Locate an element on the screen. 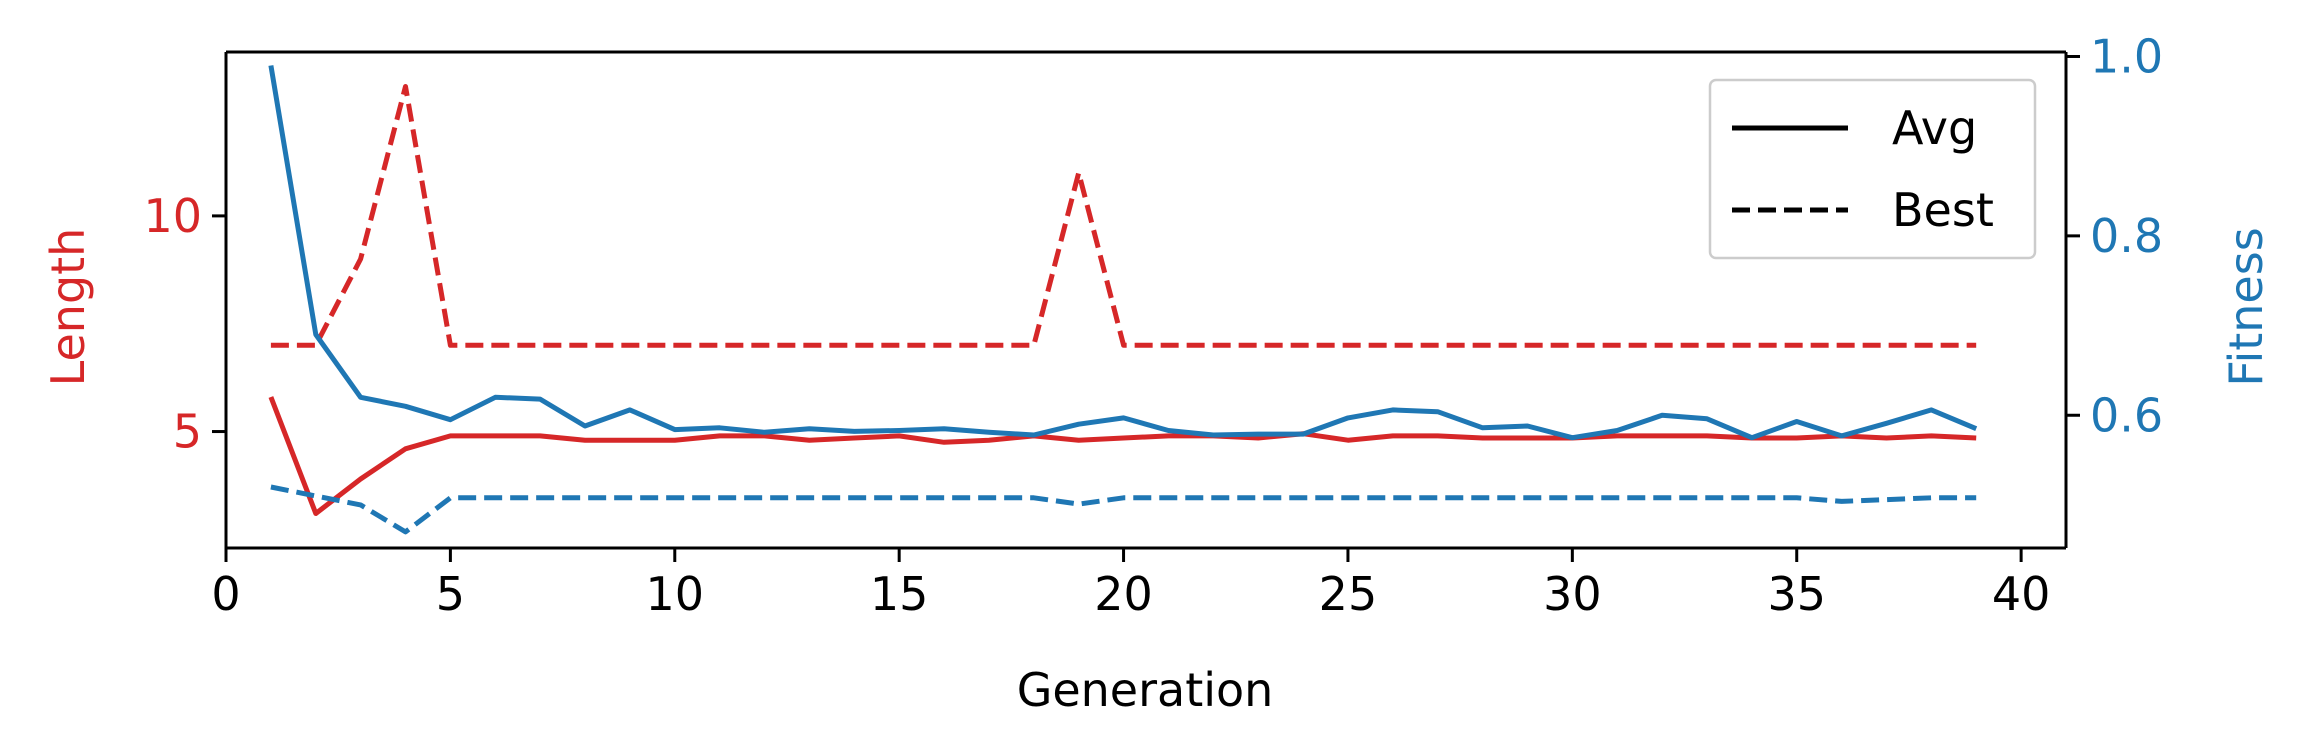 Image resolution: width=2302 pixels, height=756 pixels. x-tick-label: 30 is located at coordinates (1572, 594).